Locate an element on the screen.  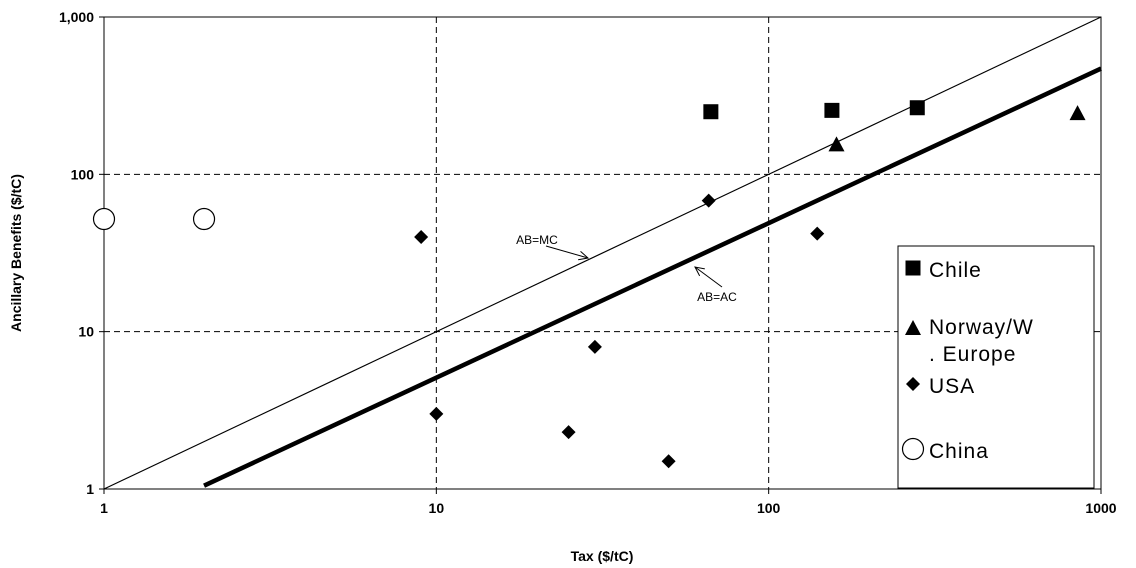
arrow-ab-mc-head is located at coordinates (584, 255).